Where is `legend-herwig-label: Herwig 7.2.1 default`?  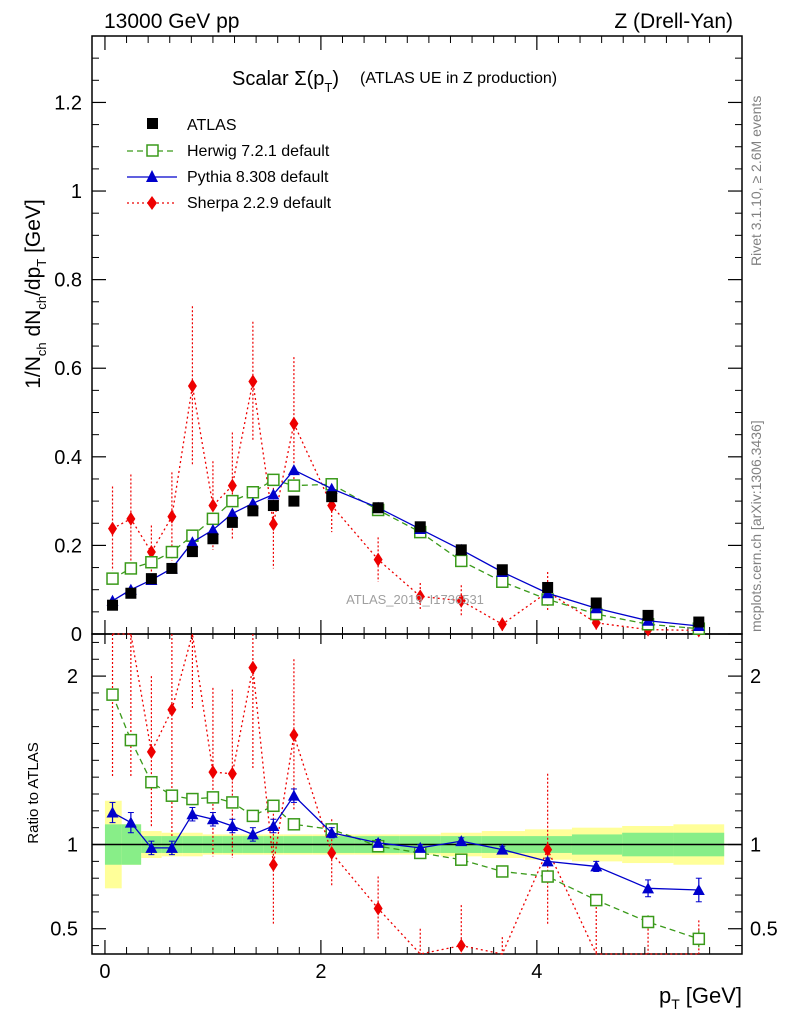
legend-herwig-label: Herwig 7.2.1 default is located at coordinates (258, 151).